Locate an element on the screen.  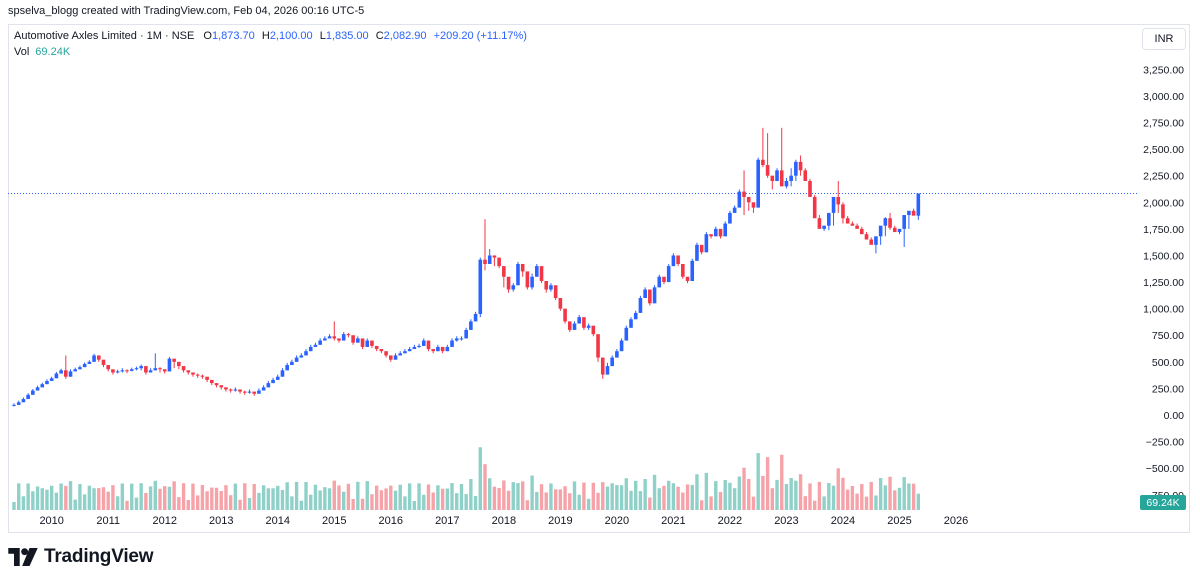
change-value: +209.20 (+11.17%) is located at coordinates (480, 36).